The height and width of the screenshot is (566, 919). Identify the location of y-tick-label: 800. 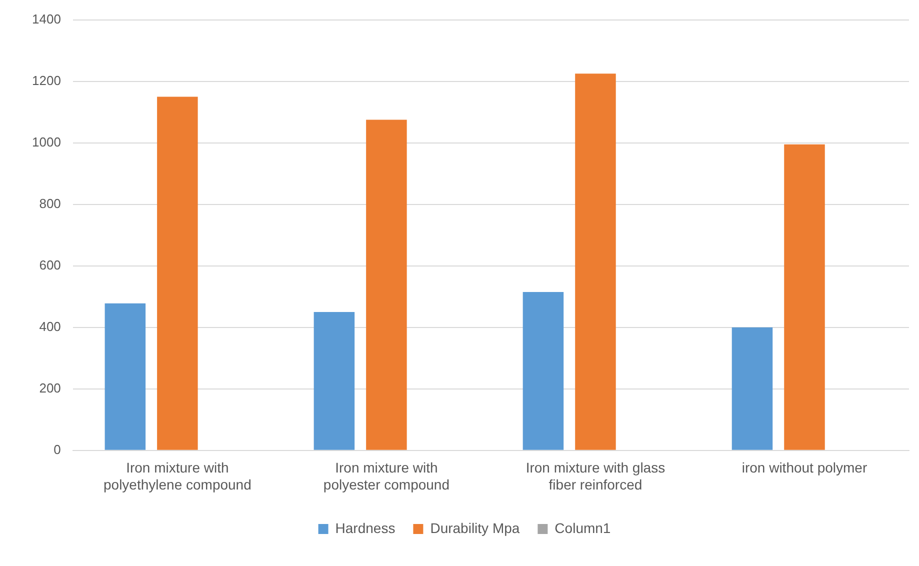
(50, 203).